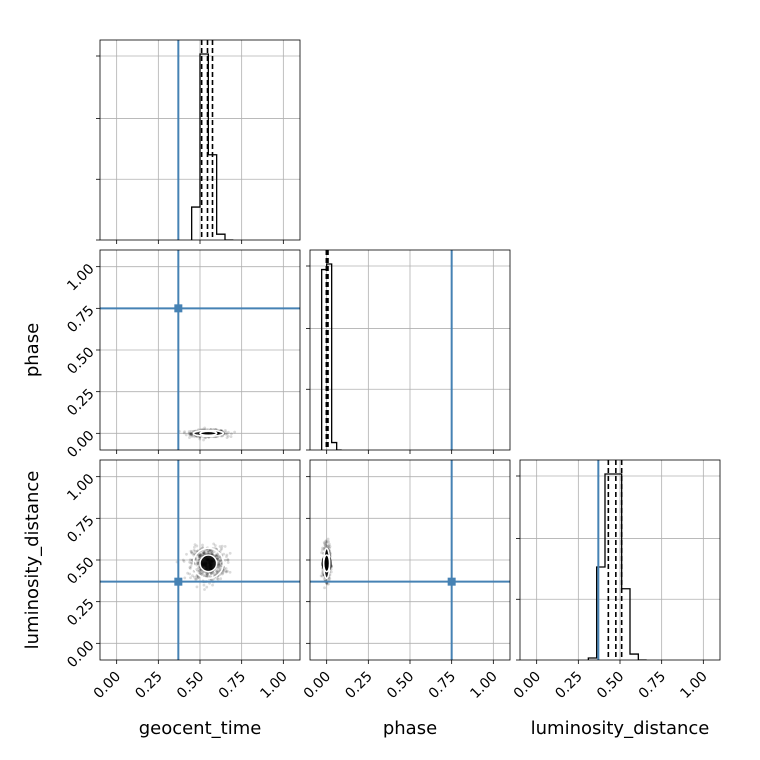  What do you see at coordinates (208, 563) in the screenshot?
I see `density-core` at bounding box center [208, 563].